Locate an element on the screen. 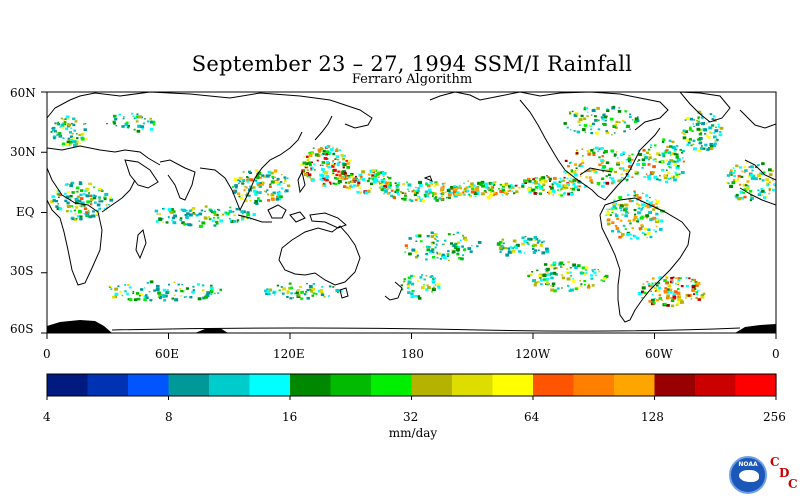 The image size is (800, 500). colorbar-tick-label: 64 is located at coordinates (532, 417).